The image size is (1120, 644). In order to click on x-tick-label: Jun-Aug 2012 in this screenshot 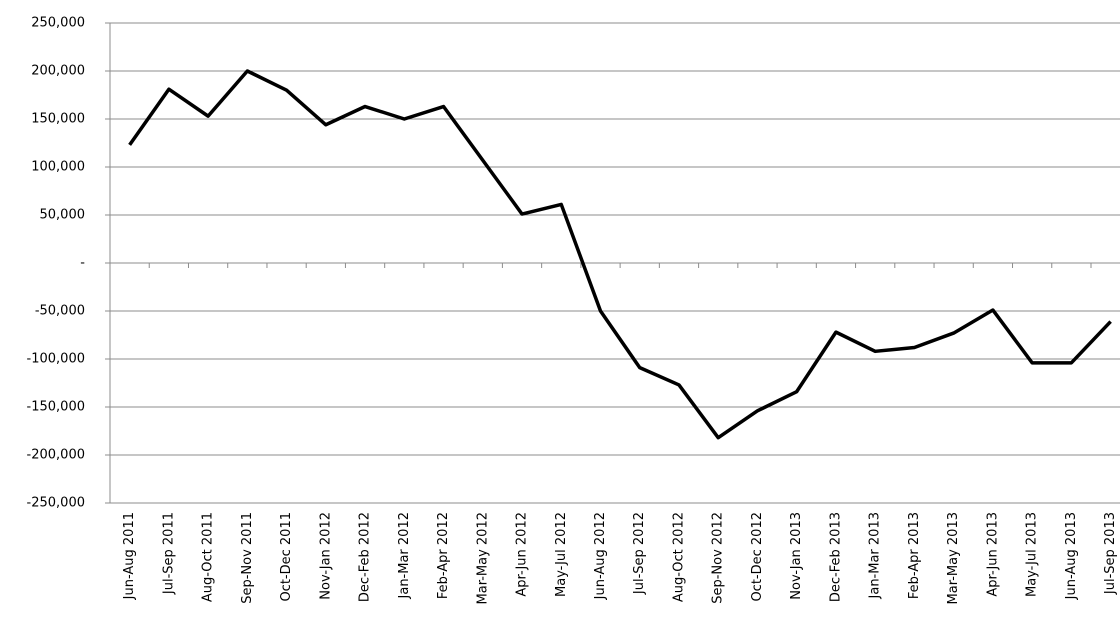, I will do `click(600, 556)`.